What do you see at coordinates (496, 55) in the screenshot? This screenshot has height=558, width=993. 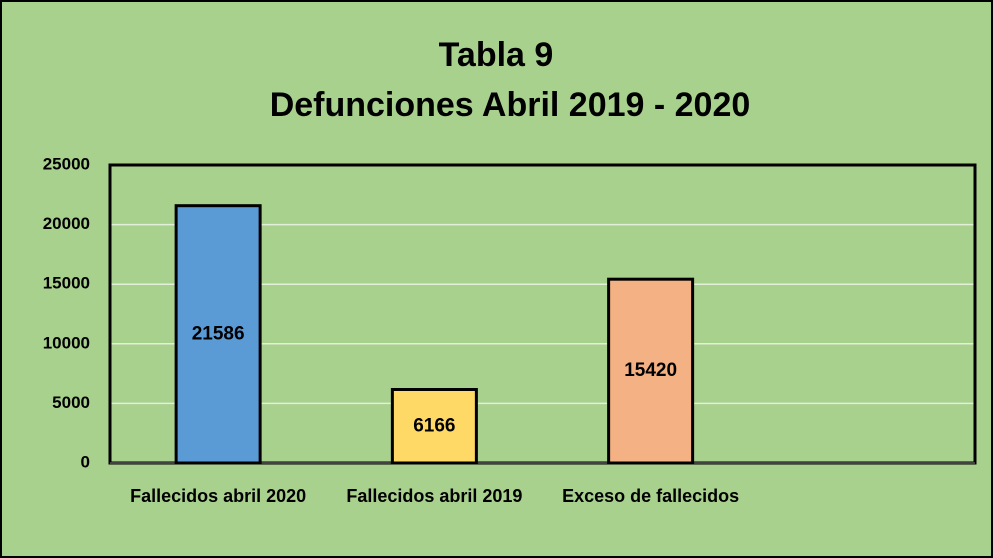 I see `chart-title: Tabla 9` at bounding box center [496, 55].